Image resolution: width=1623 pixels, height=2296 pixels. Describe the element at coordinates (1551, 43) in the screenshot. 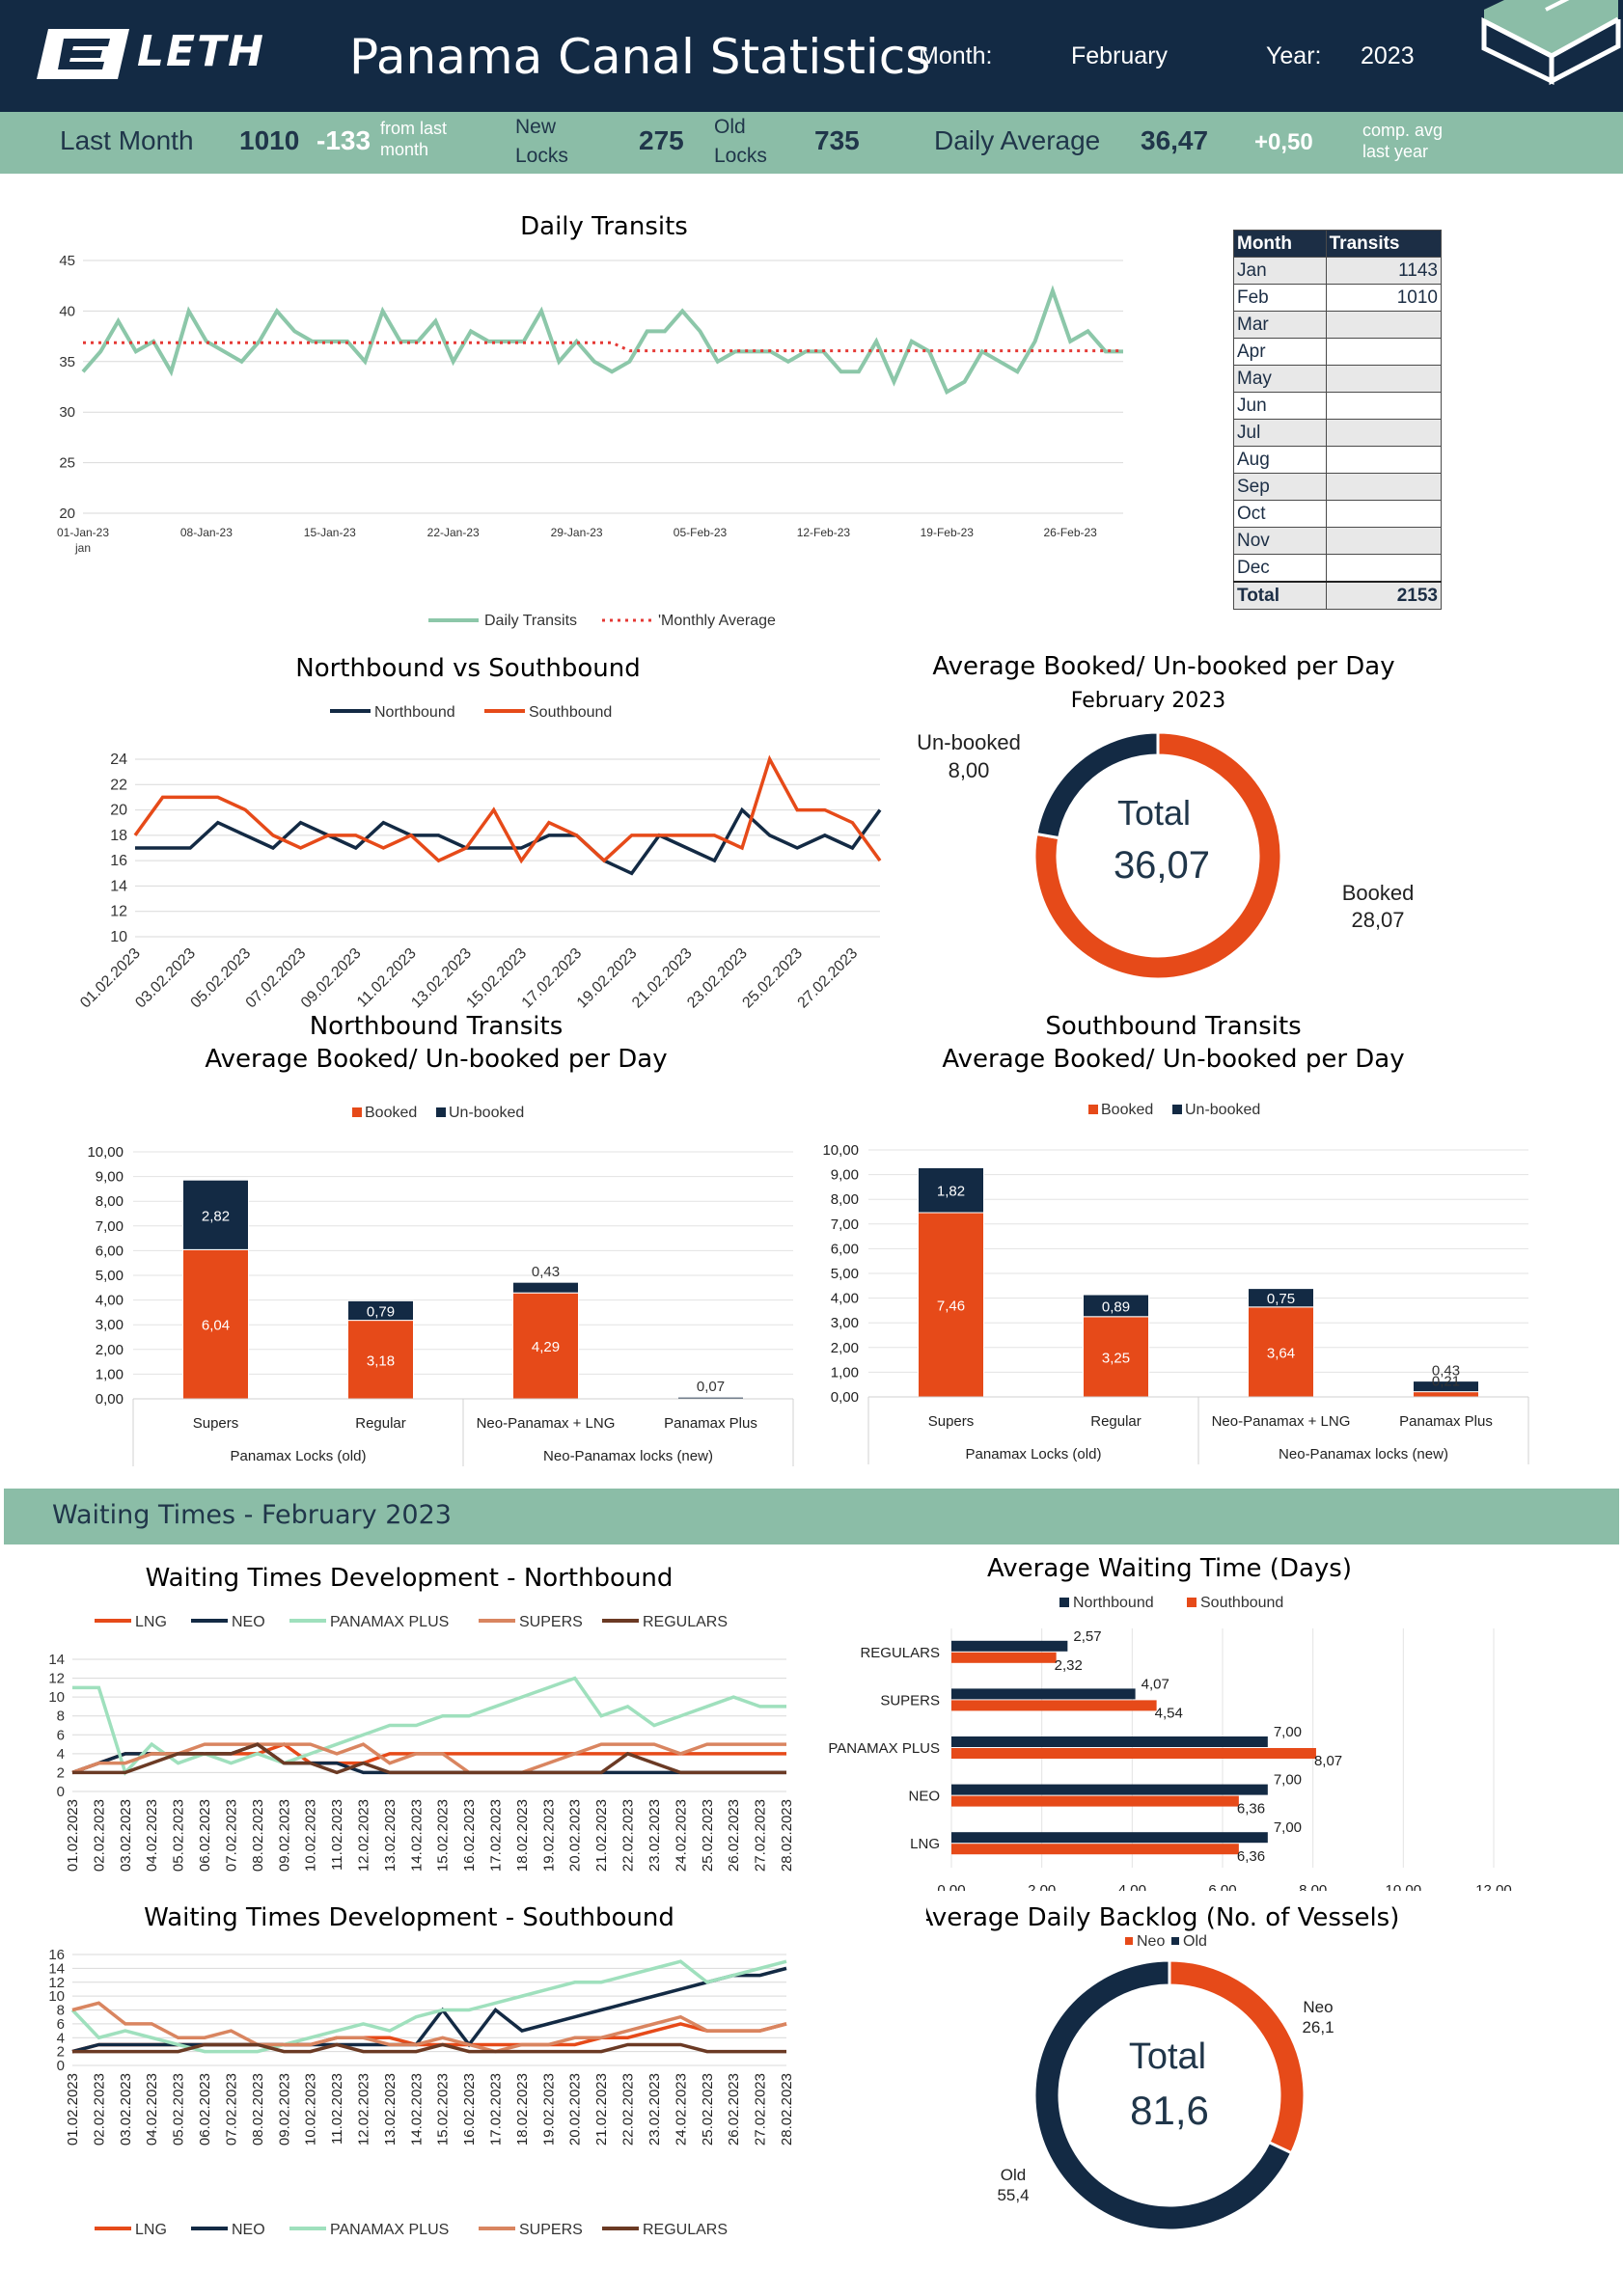

I see `cube-icon` at that location.